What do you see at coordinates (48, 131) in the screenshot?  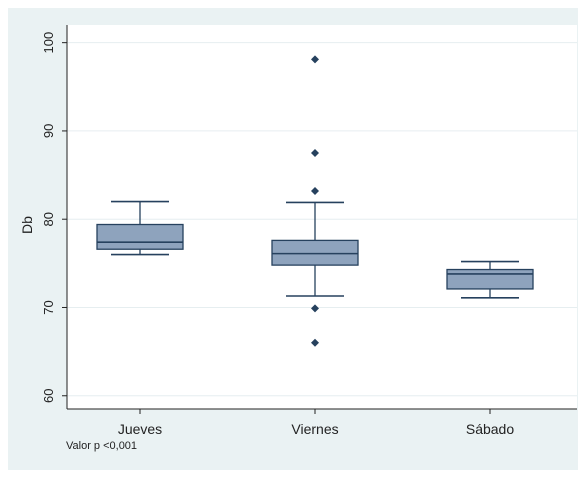 I see `y-tick-label-90: 90` at bounding box center [48, 131].